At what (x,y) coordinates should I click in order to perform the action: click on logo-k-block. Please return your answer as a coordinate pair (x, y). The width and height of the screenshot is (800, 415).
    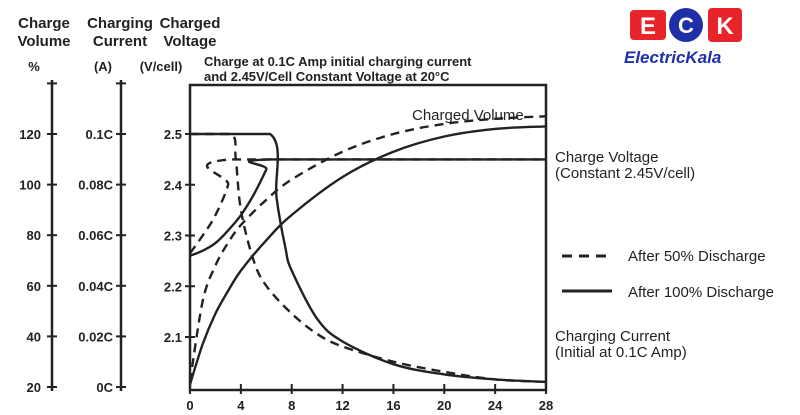
    Looking at the image, I should click on (725, 25).